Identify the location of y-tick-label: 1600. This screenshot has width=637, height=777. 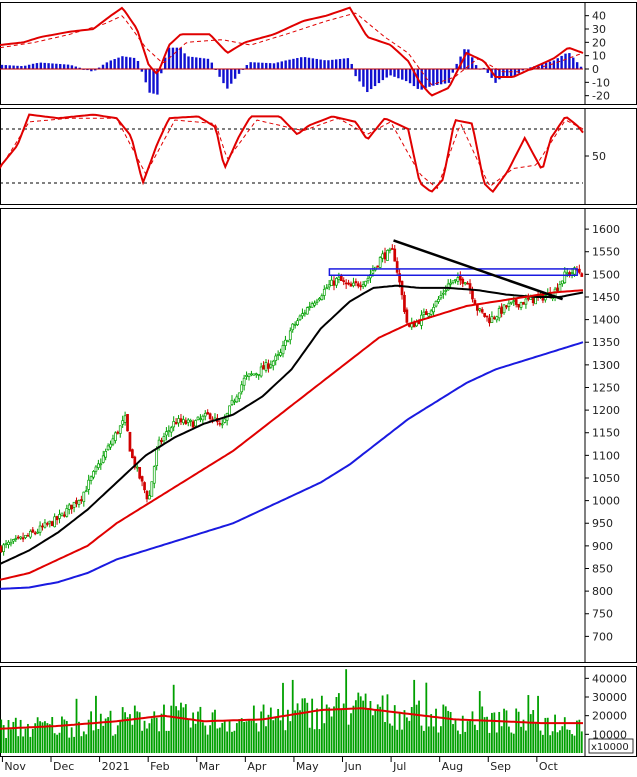
(606, 229).